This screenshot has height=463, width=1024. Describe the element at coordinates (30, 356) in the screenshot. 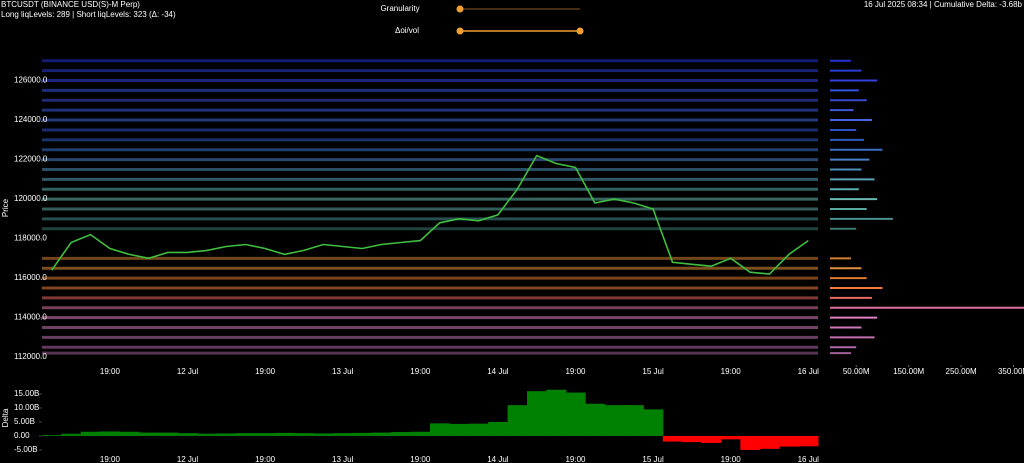

I see `y-tick-label: 112000.0` at that location.